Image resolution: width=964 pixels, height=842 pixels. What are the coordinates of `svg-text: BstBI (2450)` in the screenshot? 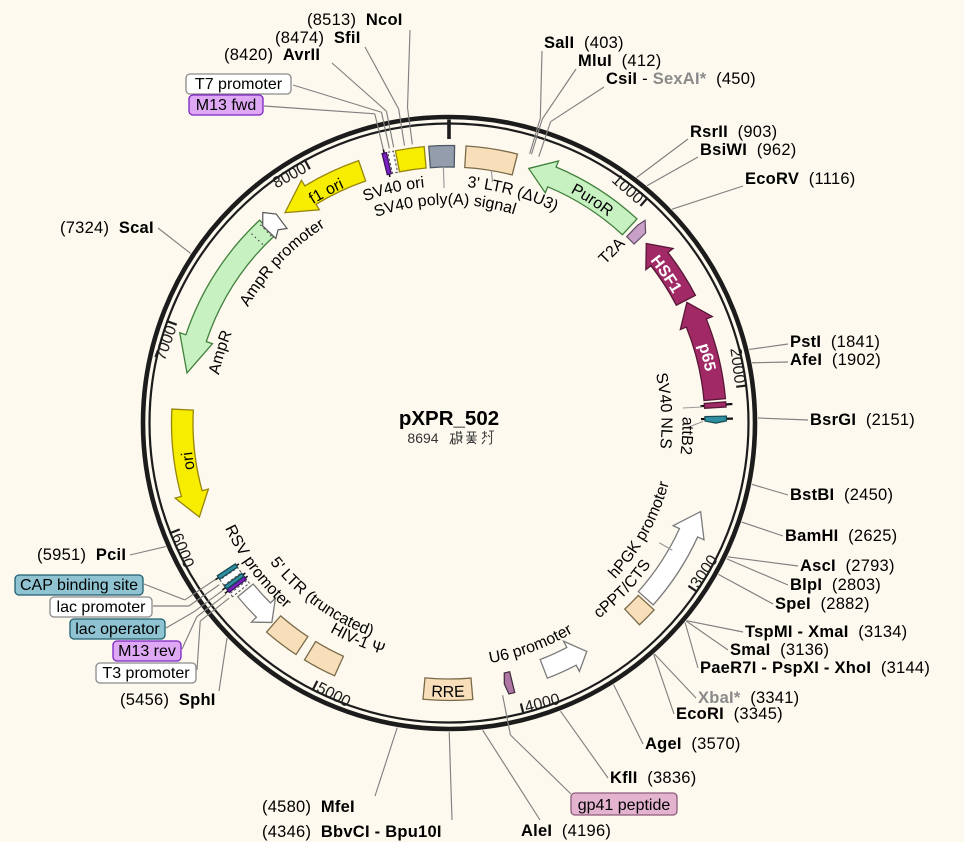 It's located at (841, 495).